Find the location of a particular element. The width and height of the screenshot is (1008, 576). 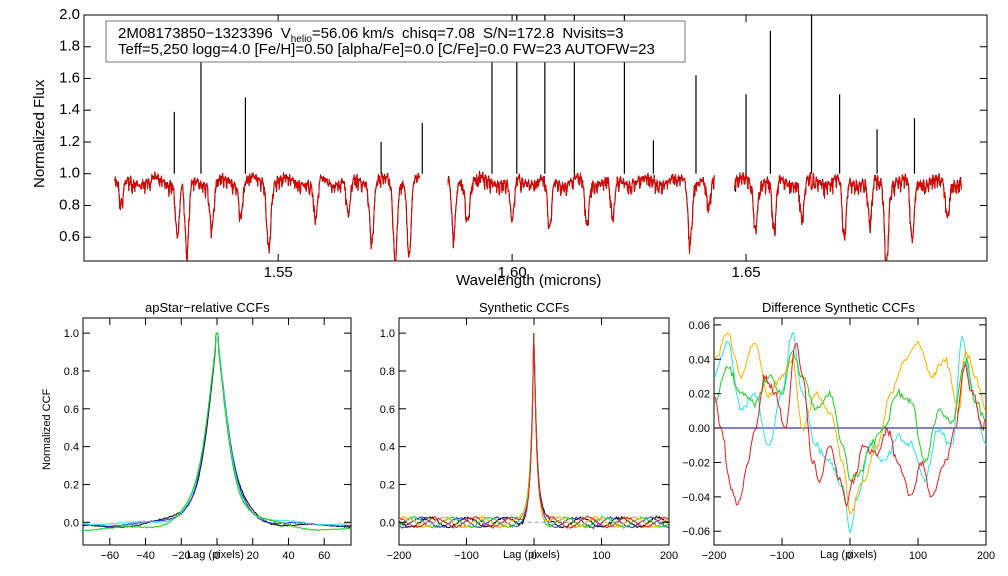

synthetic-ccf-ytick-label: 0.6 is located at coordinates (387, 410).